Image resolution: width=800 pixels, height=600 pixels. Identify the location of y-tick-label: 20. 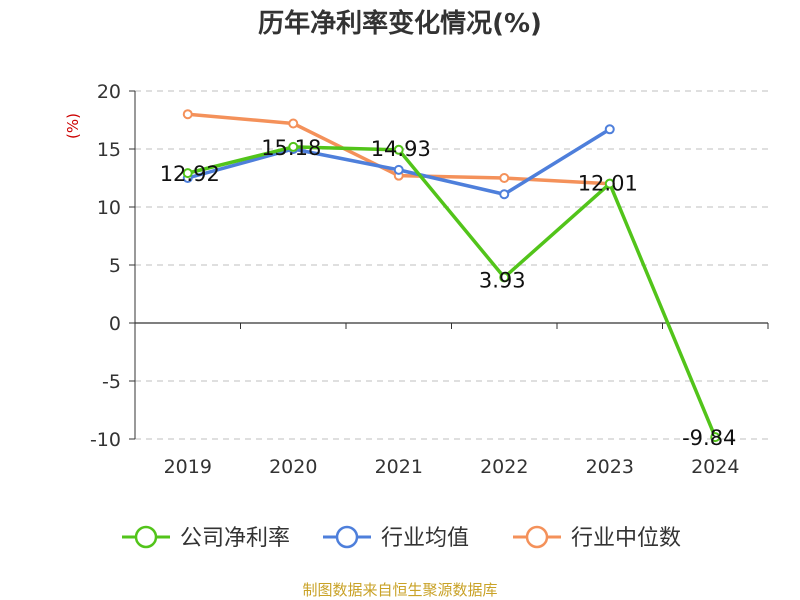
(109, 92).